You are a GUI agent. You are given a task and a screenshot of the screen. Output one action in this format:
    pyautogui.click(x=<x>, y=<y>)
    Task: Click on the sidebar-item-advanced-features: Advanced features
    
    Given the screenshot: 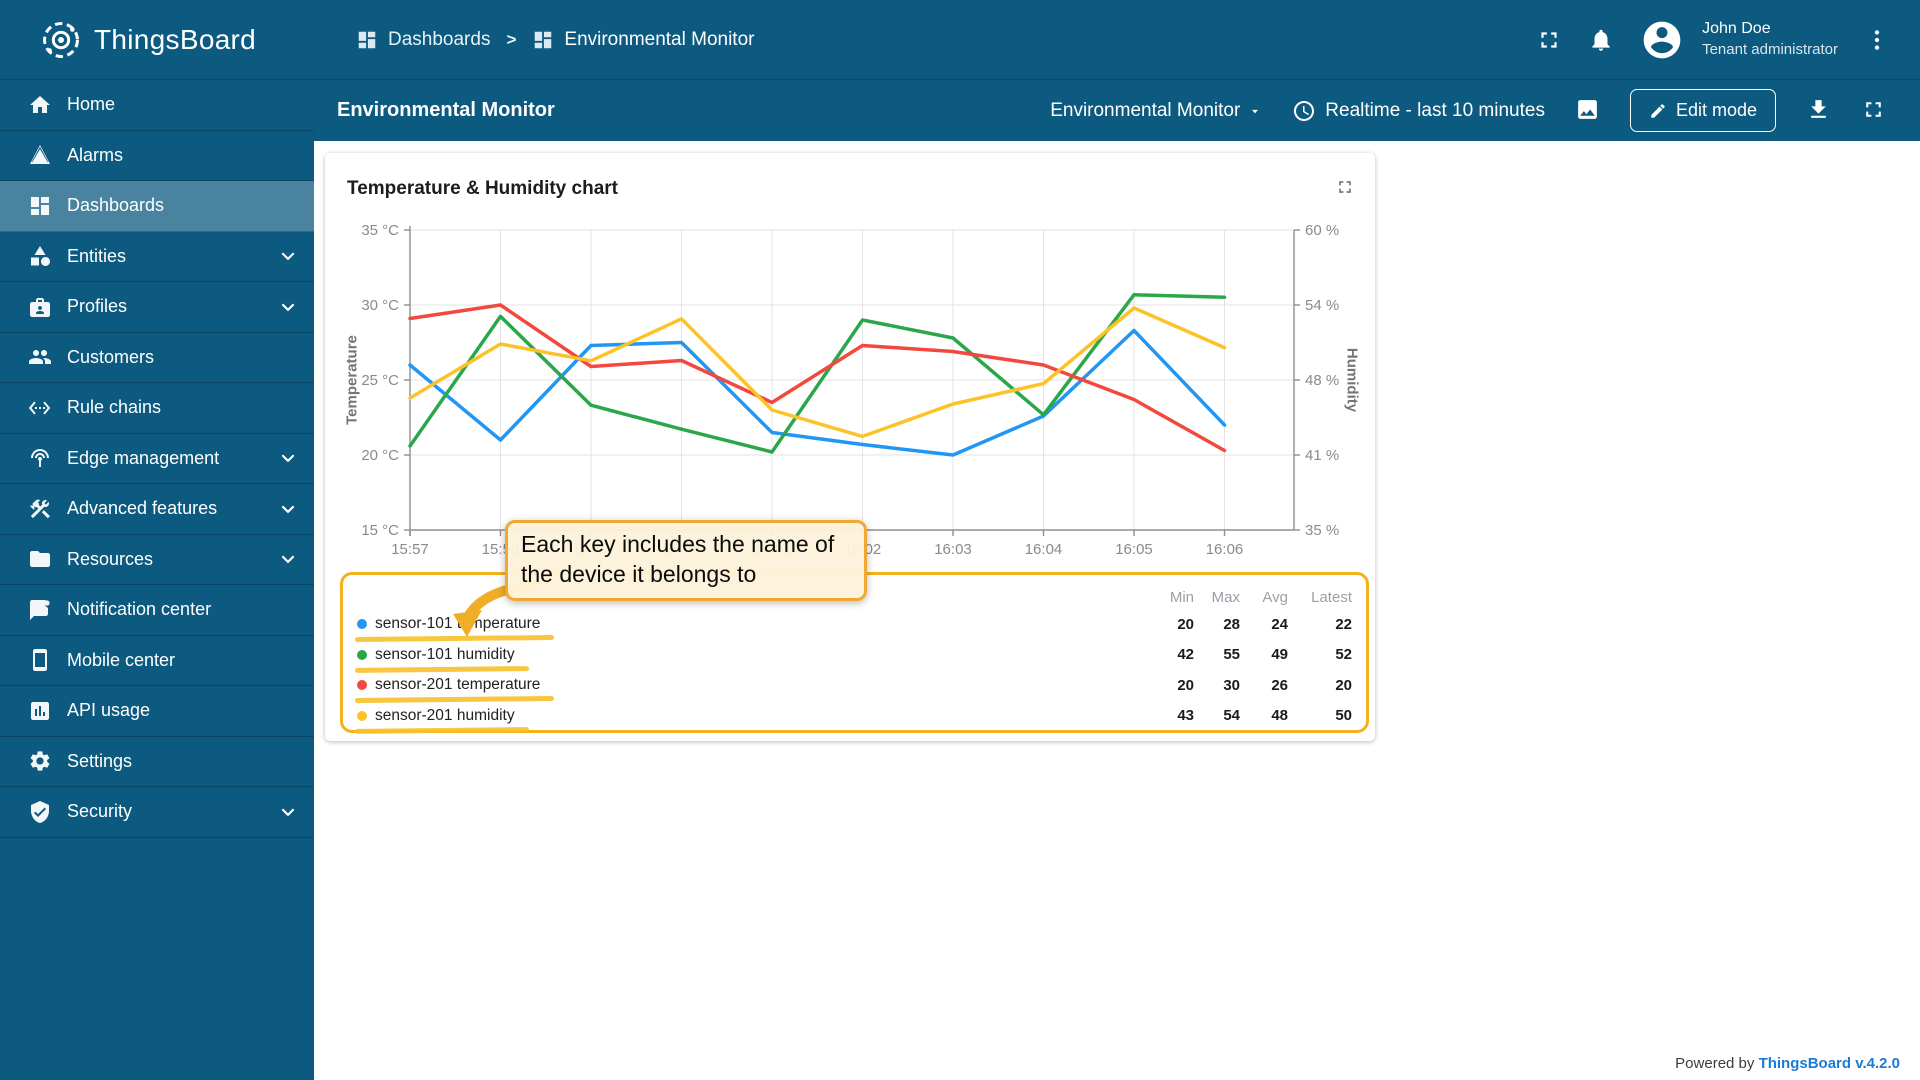 What is the action you would take?
    pyautogui.click(x=157, y=509)
    